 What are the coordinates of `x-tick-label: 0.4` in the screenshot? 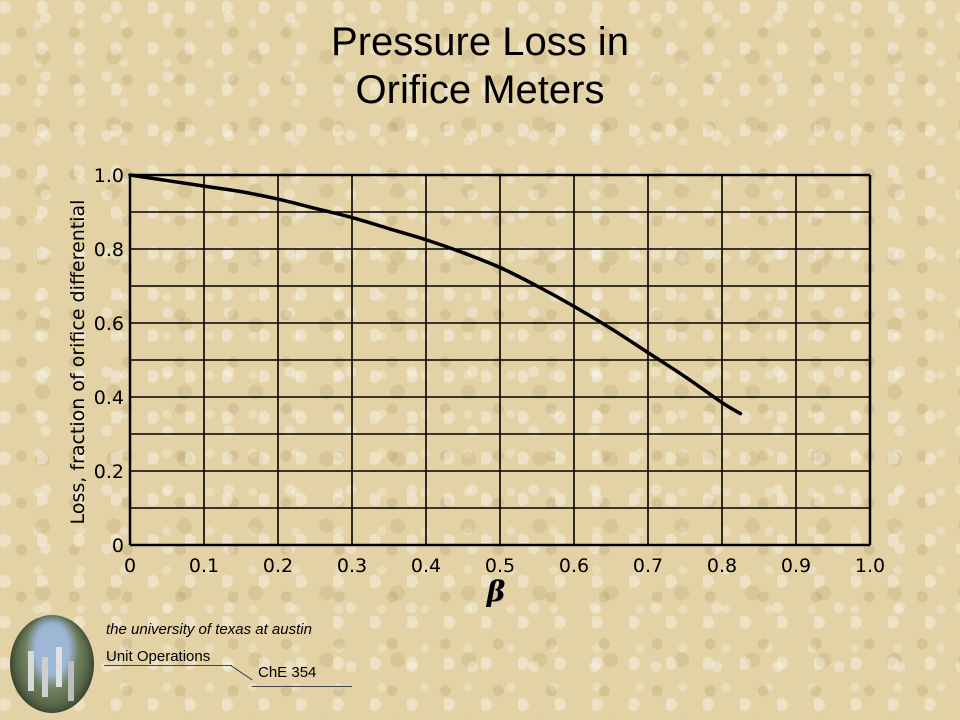 It's located at (426, 566).